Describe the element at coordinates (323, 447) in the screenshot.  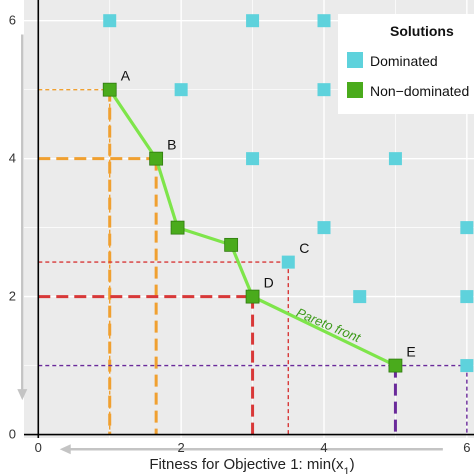
I see `x-tick-label: 4` at that location.